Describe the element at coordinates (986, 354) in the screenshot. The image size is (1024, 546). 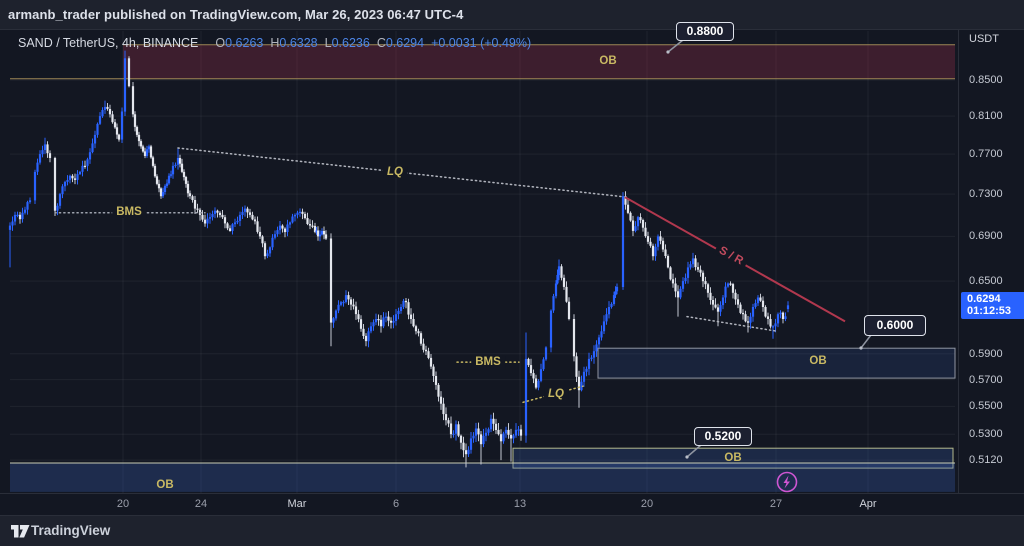
I see `price-tick-label: 0.5900` at that location.